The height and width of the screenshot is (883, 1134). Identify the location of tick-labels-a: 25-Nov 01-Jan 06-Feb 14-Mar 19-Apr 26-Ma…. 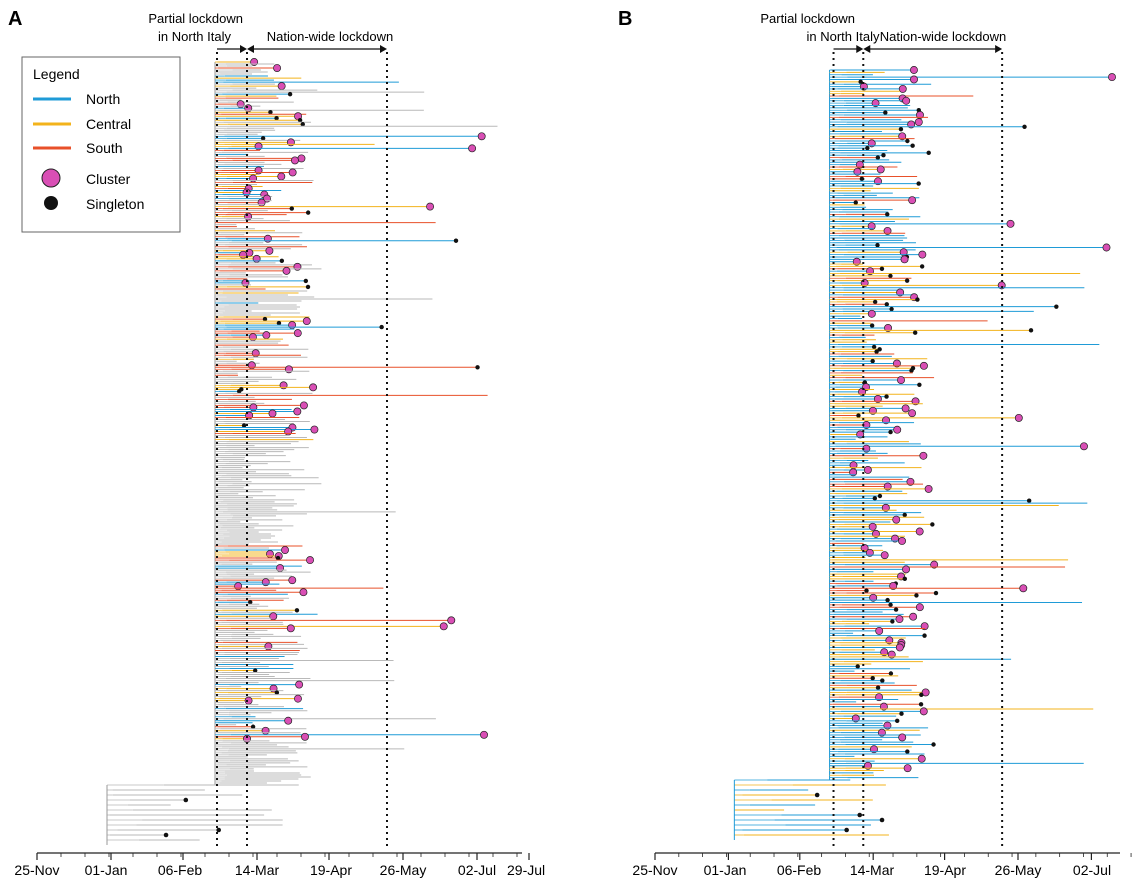
(279, 870).